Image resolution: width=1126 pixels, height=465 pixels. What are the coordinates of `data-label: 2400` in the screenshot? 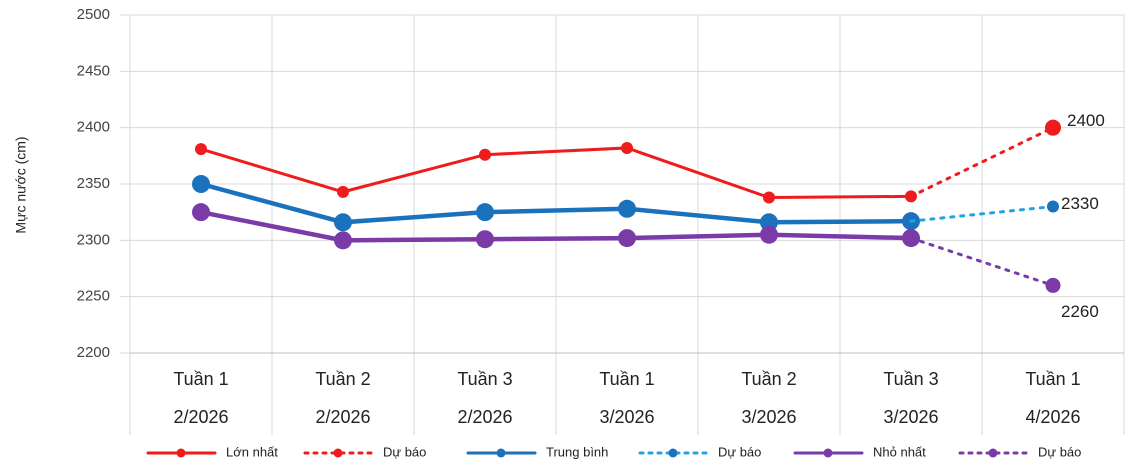 It's located at (1086, 120).